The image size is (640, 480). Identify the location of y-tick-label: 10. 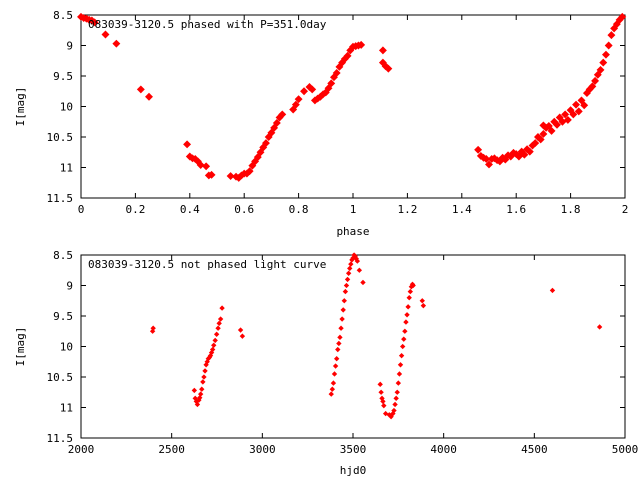
(66, 347).